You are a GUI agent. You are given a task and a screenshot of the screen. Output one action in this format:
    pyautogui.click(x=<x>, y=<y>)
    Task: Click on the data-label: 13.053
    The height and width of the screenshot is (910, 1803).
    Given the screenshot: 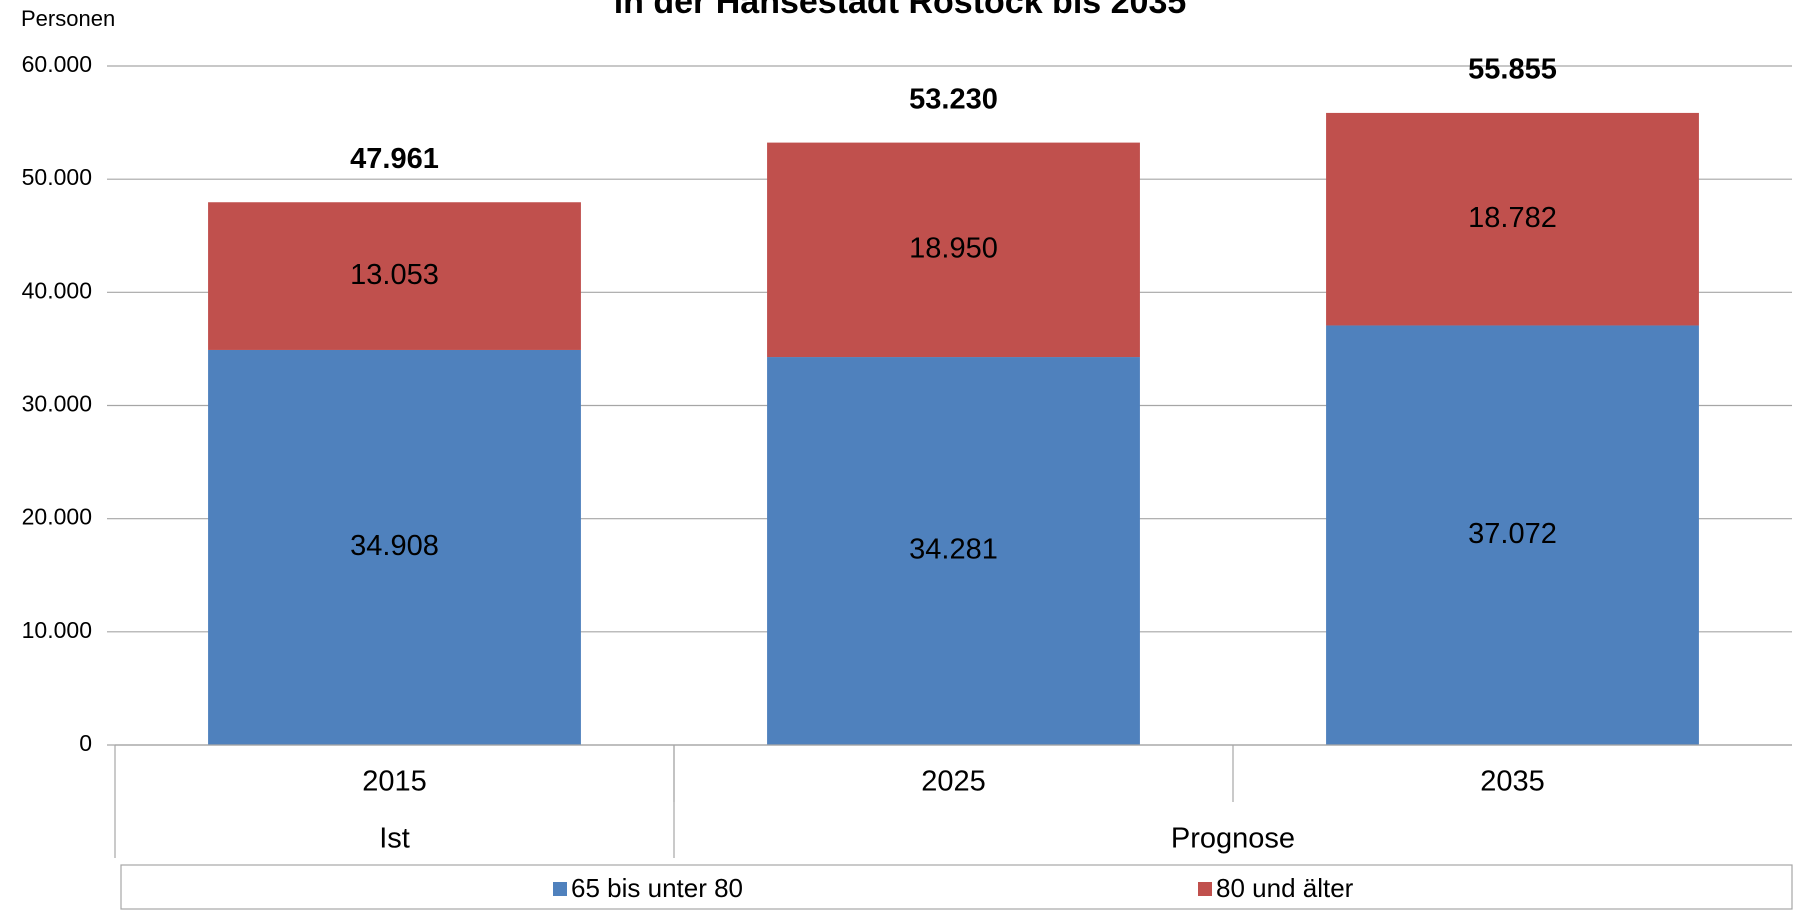 What is the action you would take?
    pyautogui.click(x=394, y=275)
    